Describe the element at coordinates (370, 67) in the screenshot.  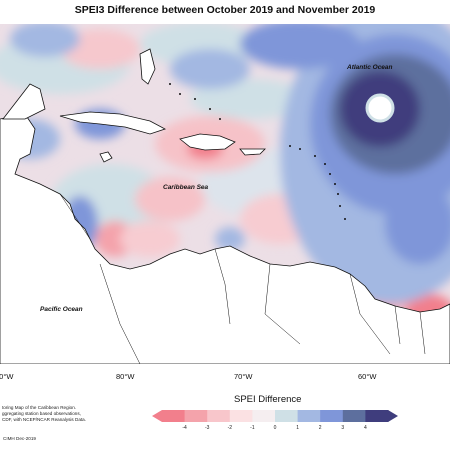
I see `atlantic-ocean-label: Atlantic Ocean` at that location.